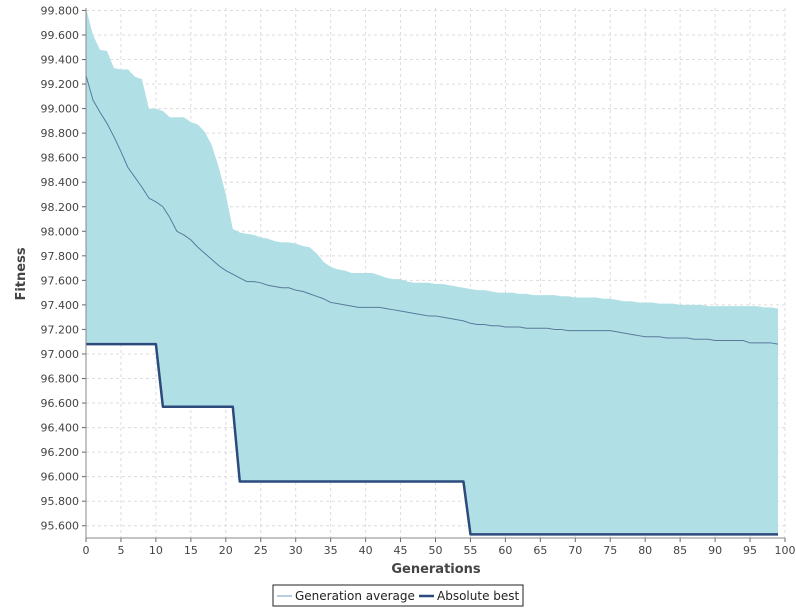 The image size is (796, 608). What do you see at coordinates (60, 35) in the screenshot?
I see `y-tick-label: 99.600` at bounding box center [60, 35].